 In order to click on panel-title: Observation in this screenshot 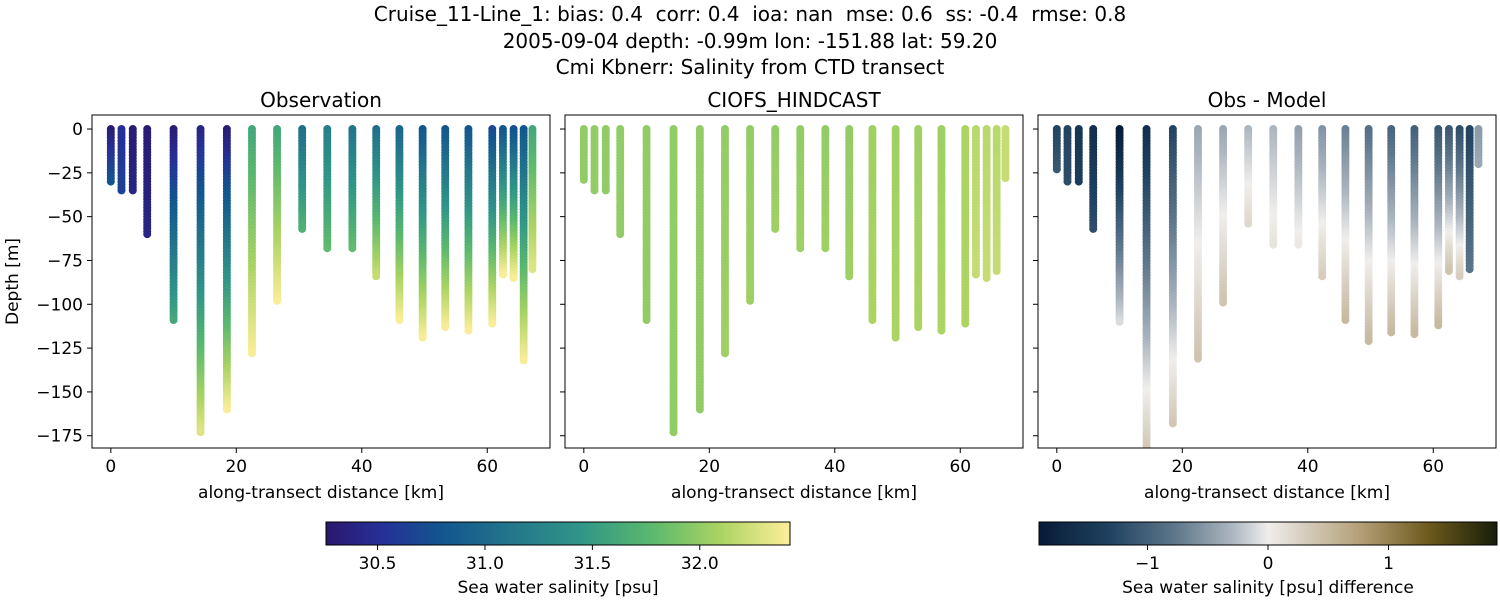, I will do `click(321, 100)`.